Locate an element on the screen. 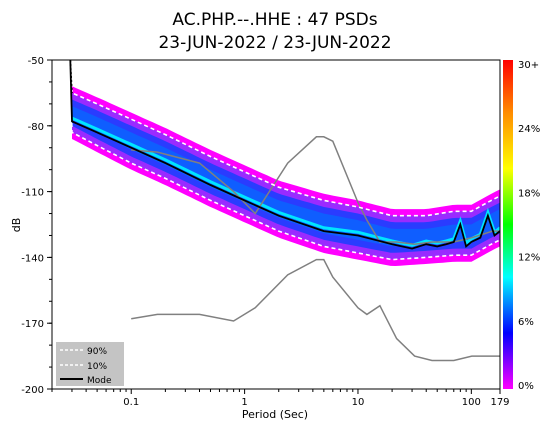 The image size is (550, 429). colorbar: 30+ 24% 18% 12% 6% 0% is located at coordinates (521, 226).